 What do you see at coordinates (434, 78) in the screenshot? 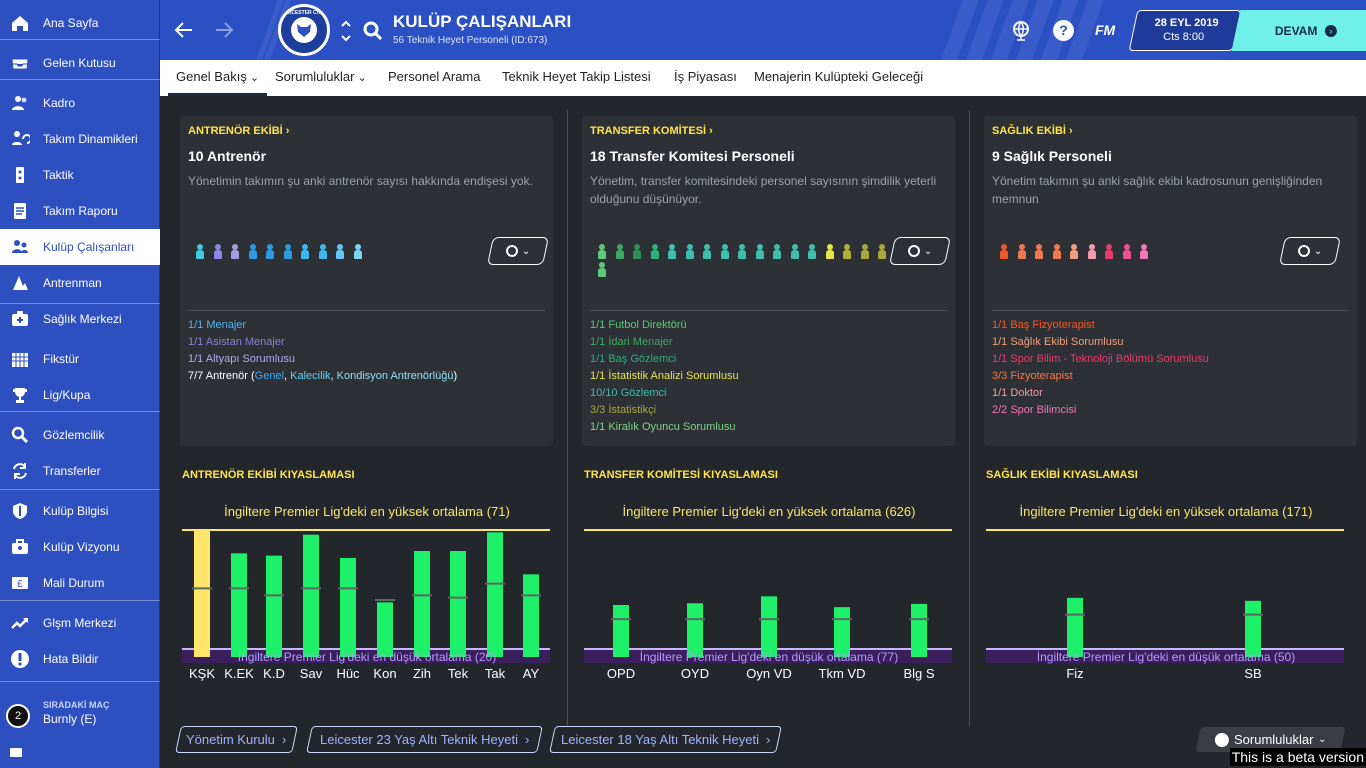
I see `tab-3: Personel Arama` at bounding box center [434, 78].